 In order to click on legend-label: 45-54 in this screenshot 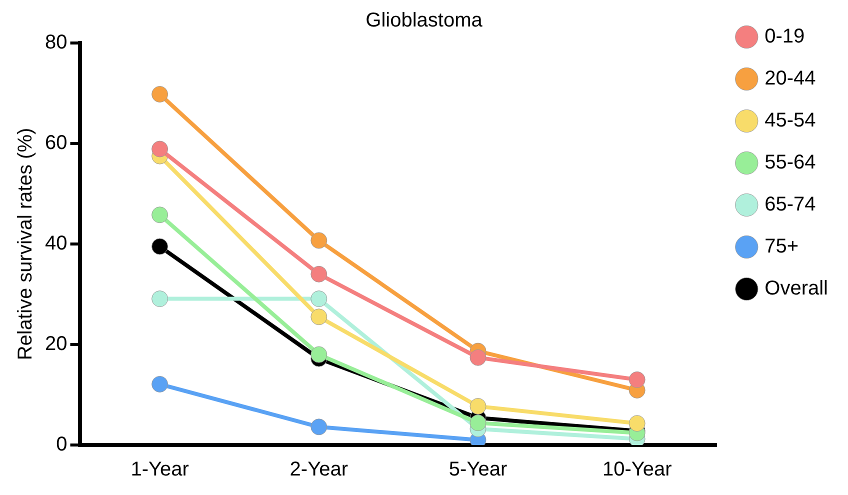, I will do `click(790, 121)`.